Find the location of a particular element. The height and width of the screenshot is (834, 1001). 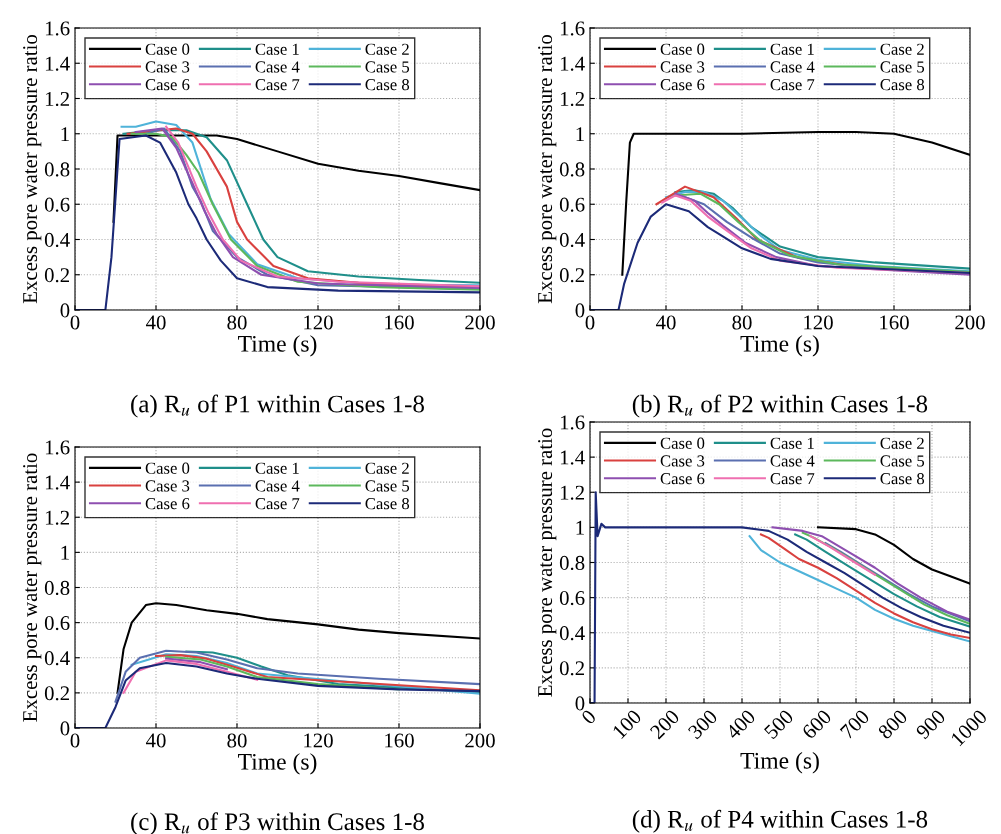

x-tick-label: 600 is located at coordinates (817, 724).